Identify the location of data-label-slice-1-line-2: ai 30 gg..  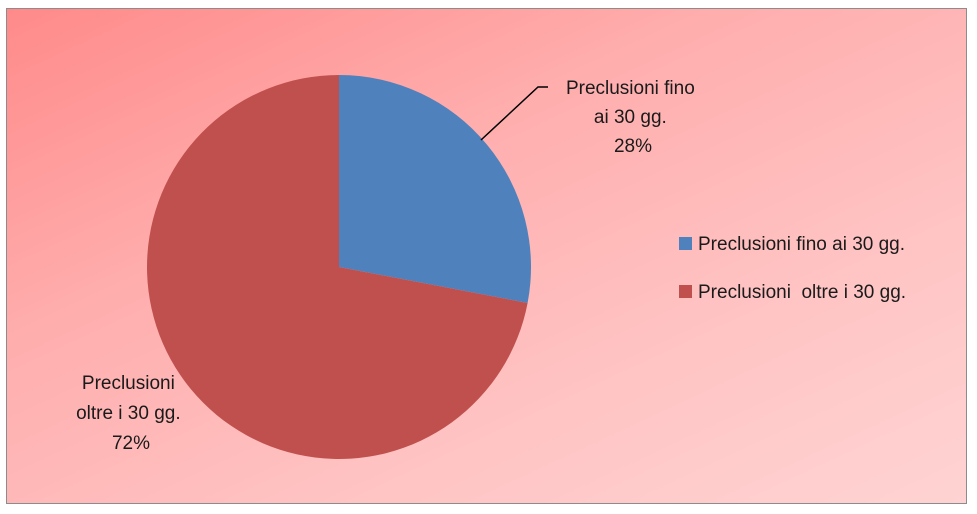
(630, 117).